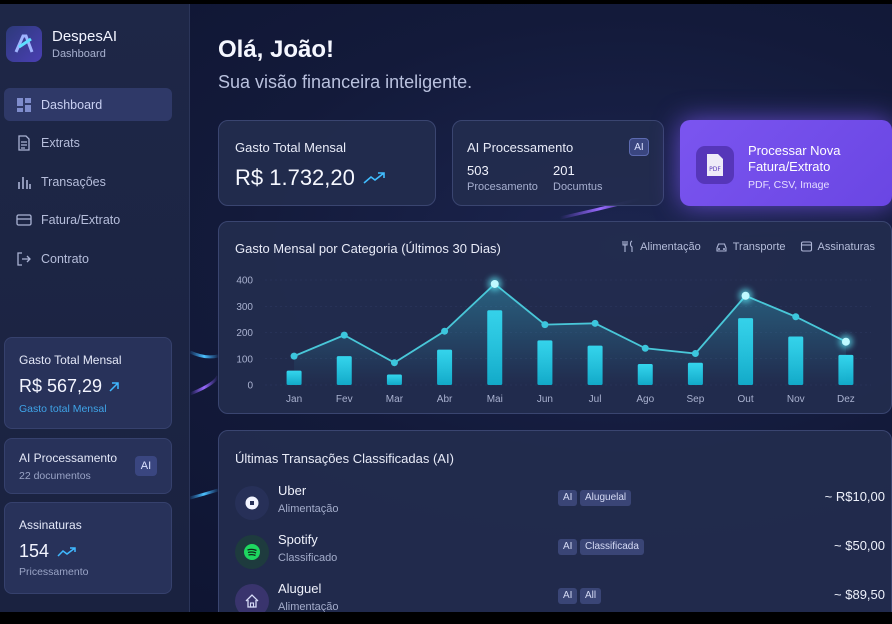  I want to click on y-tick-label: 100, so click(244, 359).